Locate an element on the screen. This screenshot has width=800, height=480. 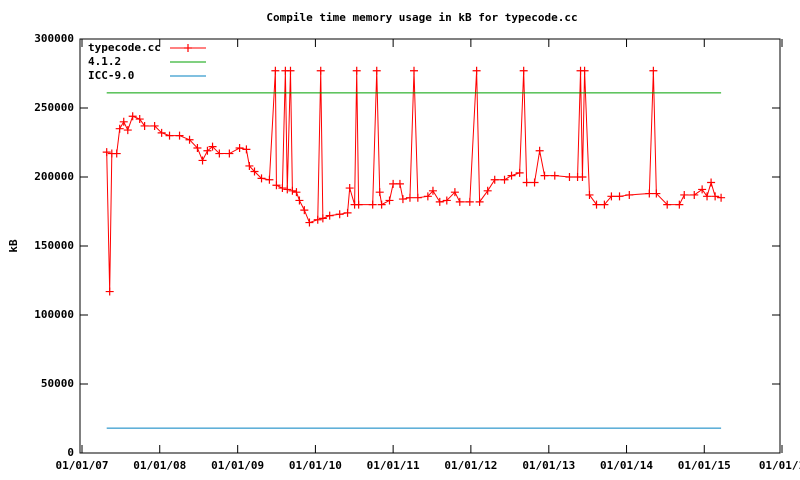
y-tick-label: 200000 is located at coordinates (54, 176).